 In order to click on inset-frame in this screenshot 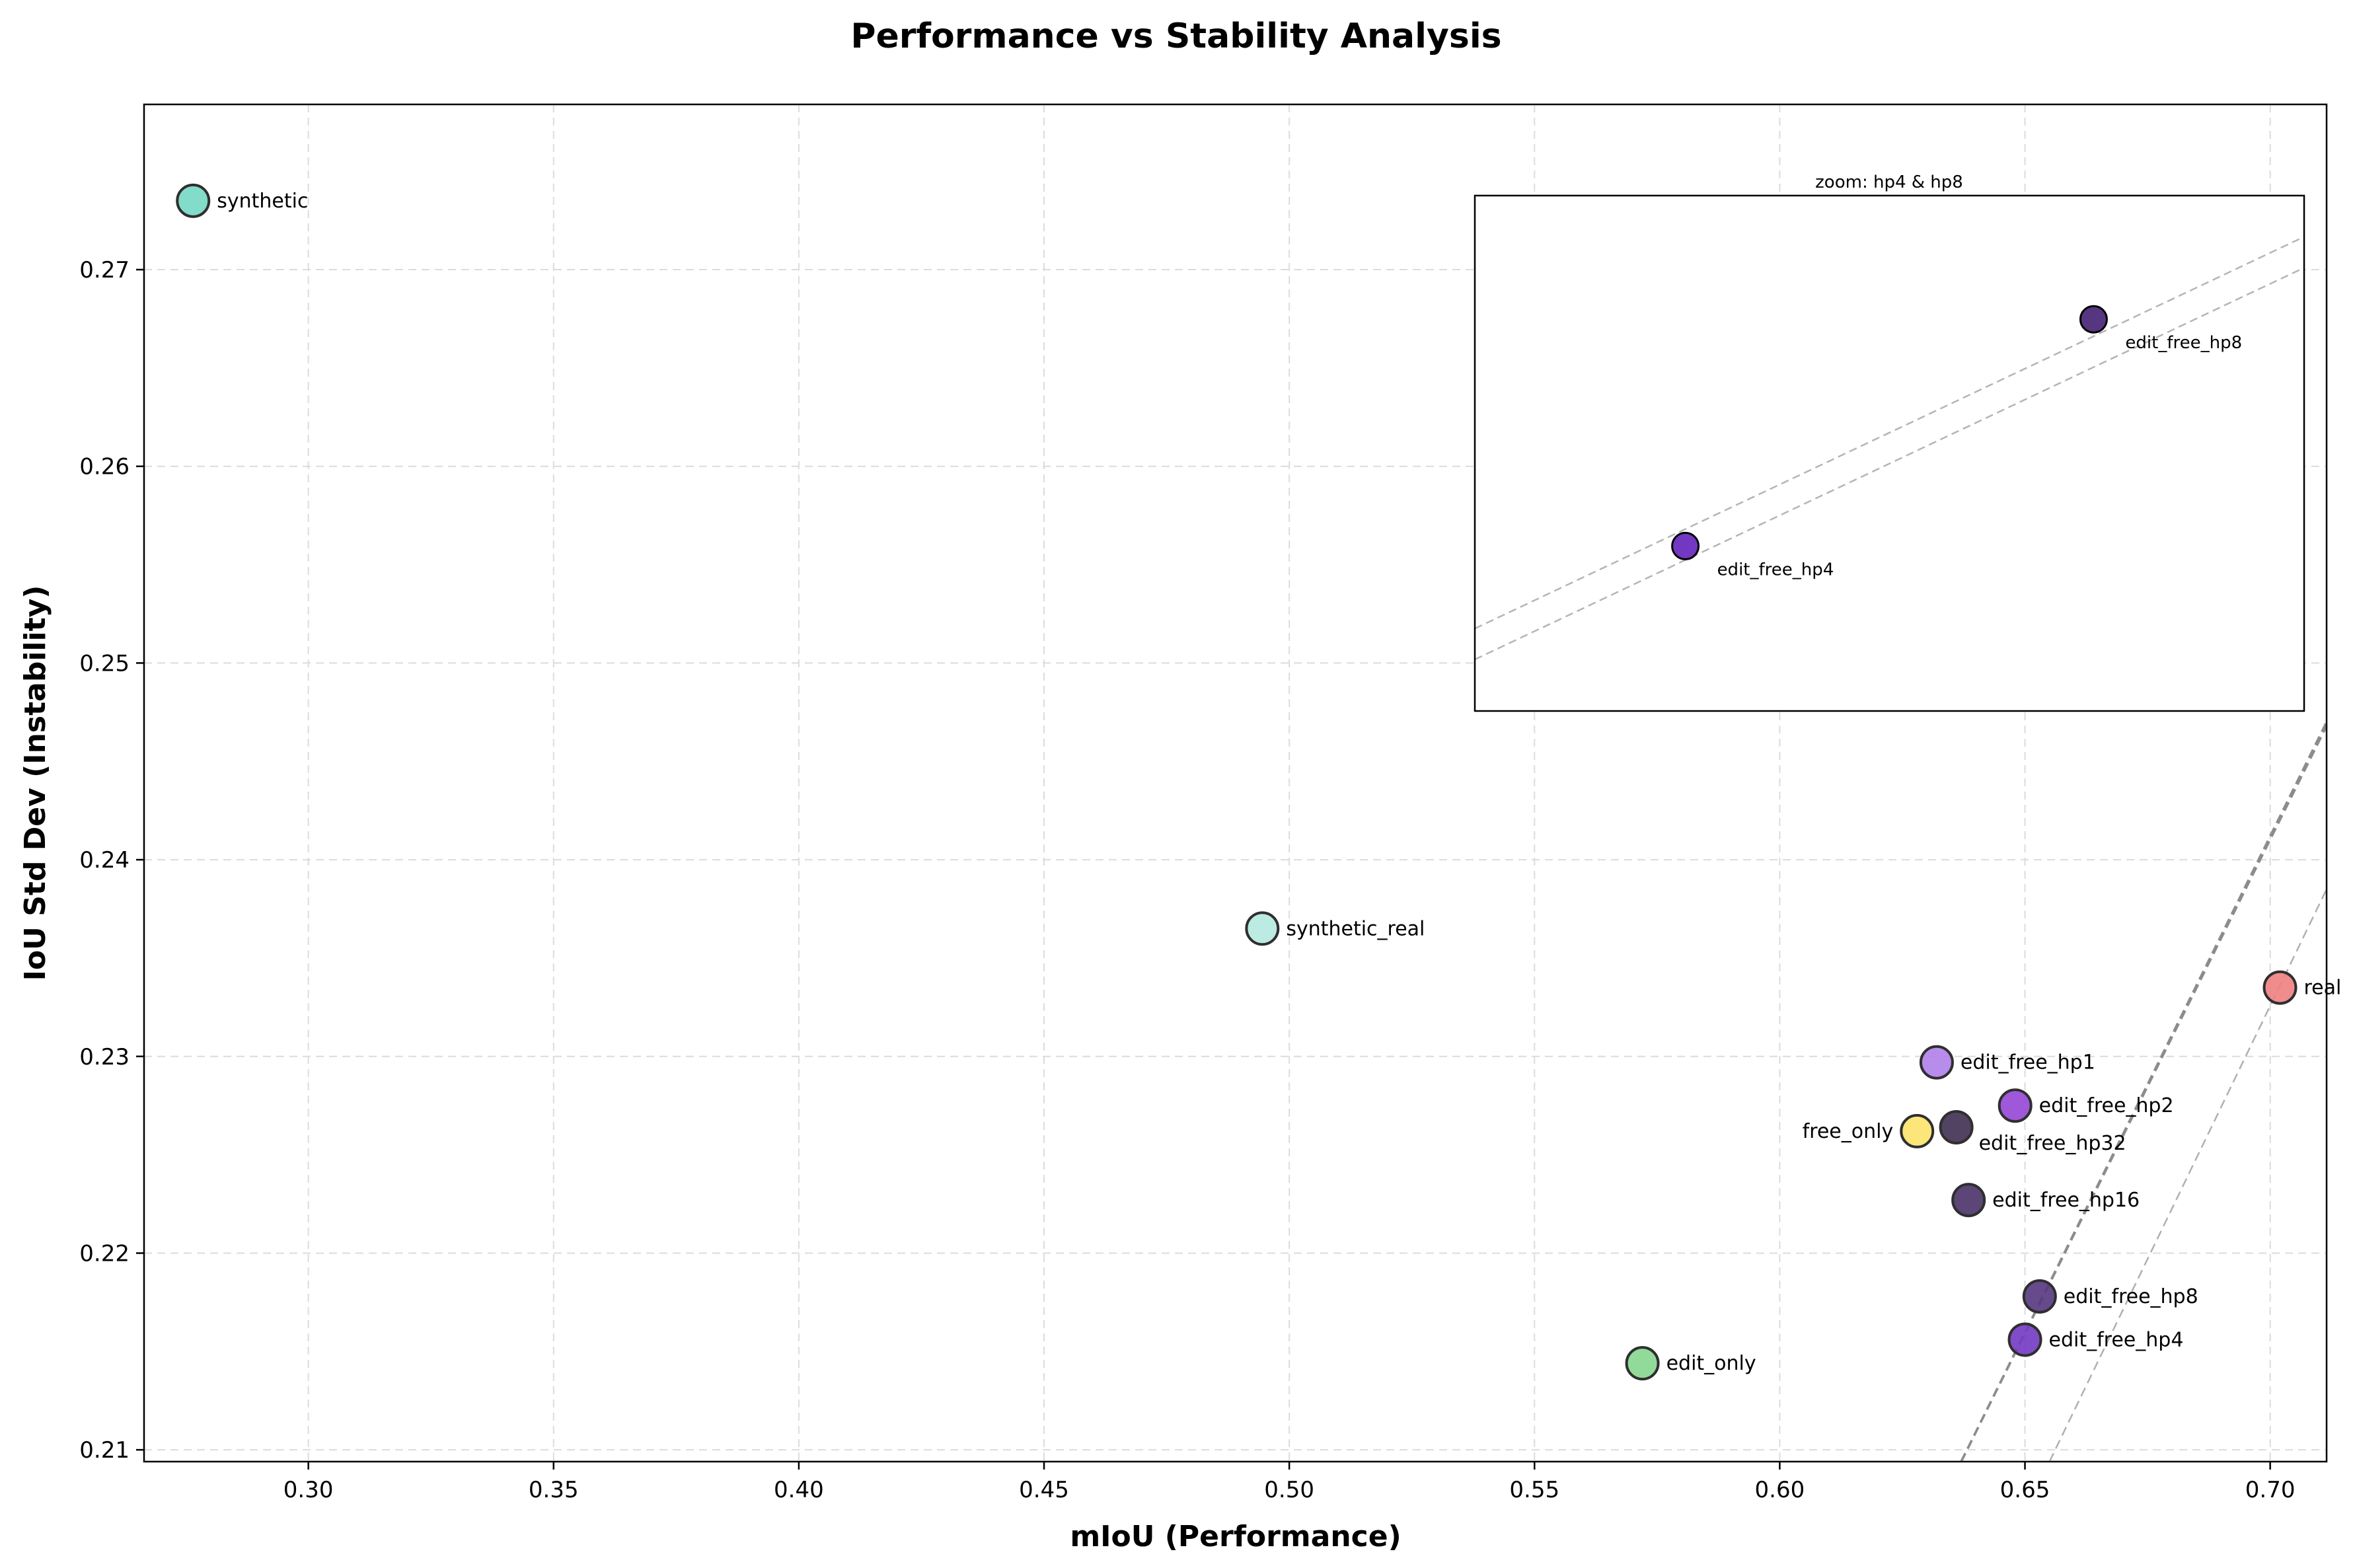, I will do `click(1890, 453)`.